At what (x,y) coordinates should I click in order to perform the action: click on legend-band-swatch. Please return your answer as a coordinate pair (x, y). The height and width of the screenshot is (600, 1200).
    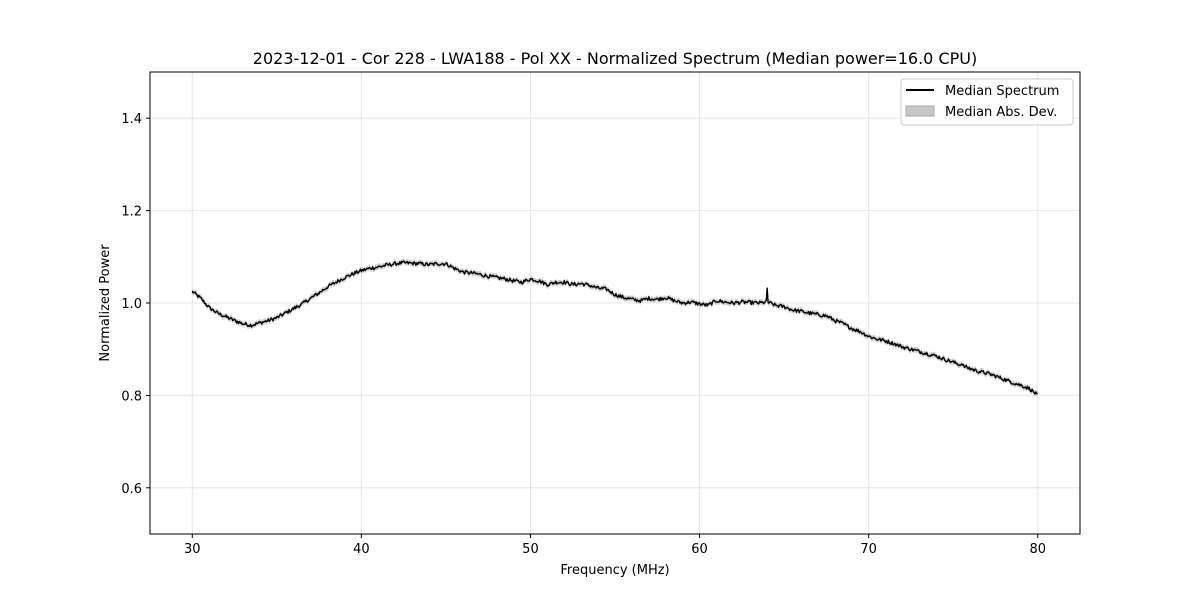
    Looking at the image, I should click on (920, 111).